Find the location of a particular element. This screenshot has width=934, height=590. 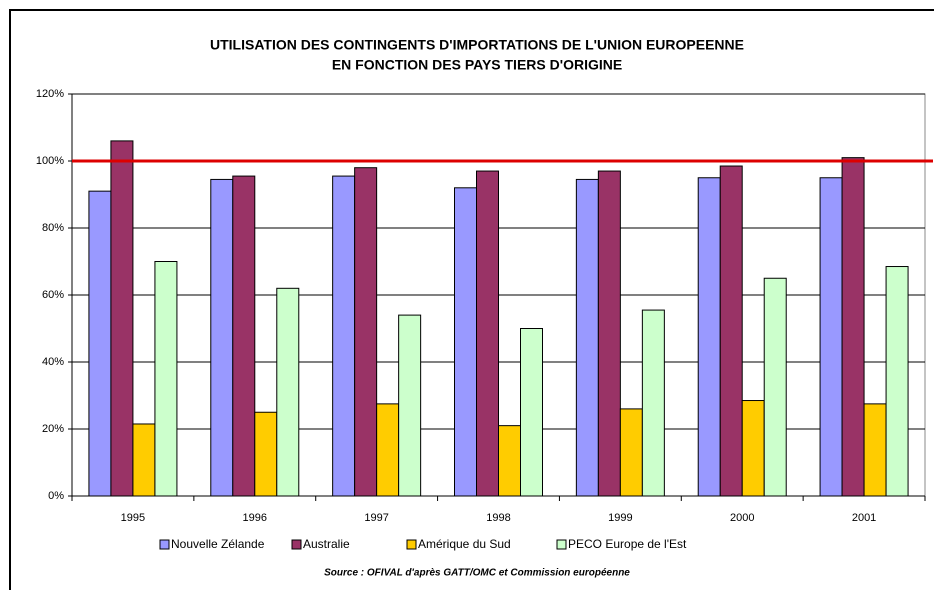

x-tick-label: 1995 is located at coordinates (133, 518).